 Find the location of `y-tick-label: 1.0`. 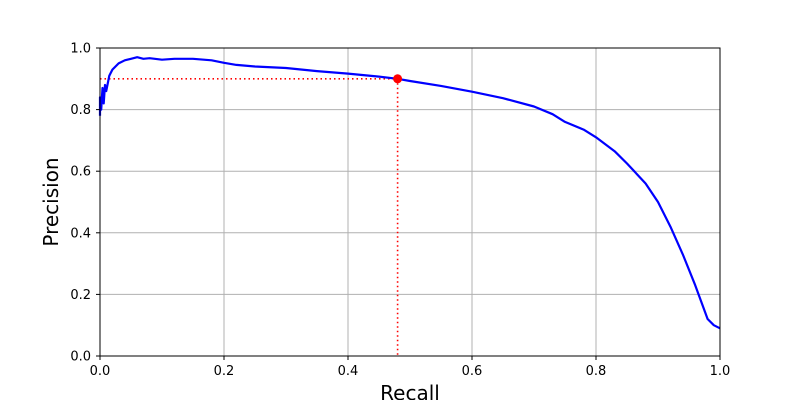

y-tick-label: 1.0 is located at coordinates (80, 49).